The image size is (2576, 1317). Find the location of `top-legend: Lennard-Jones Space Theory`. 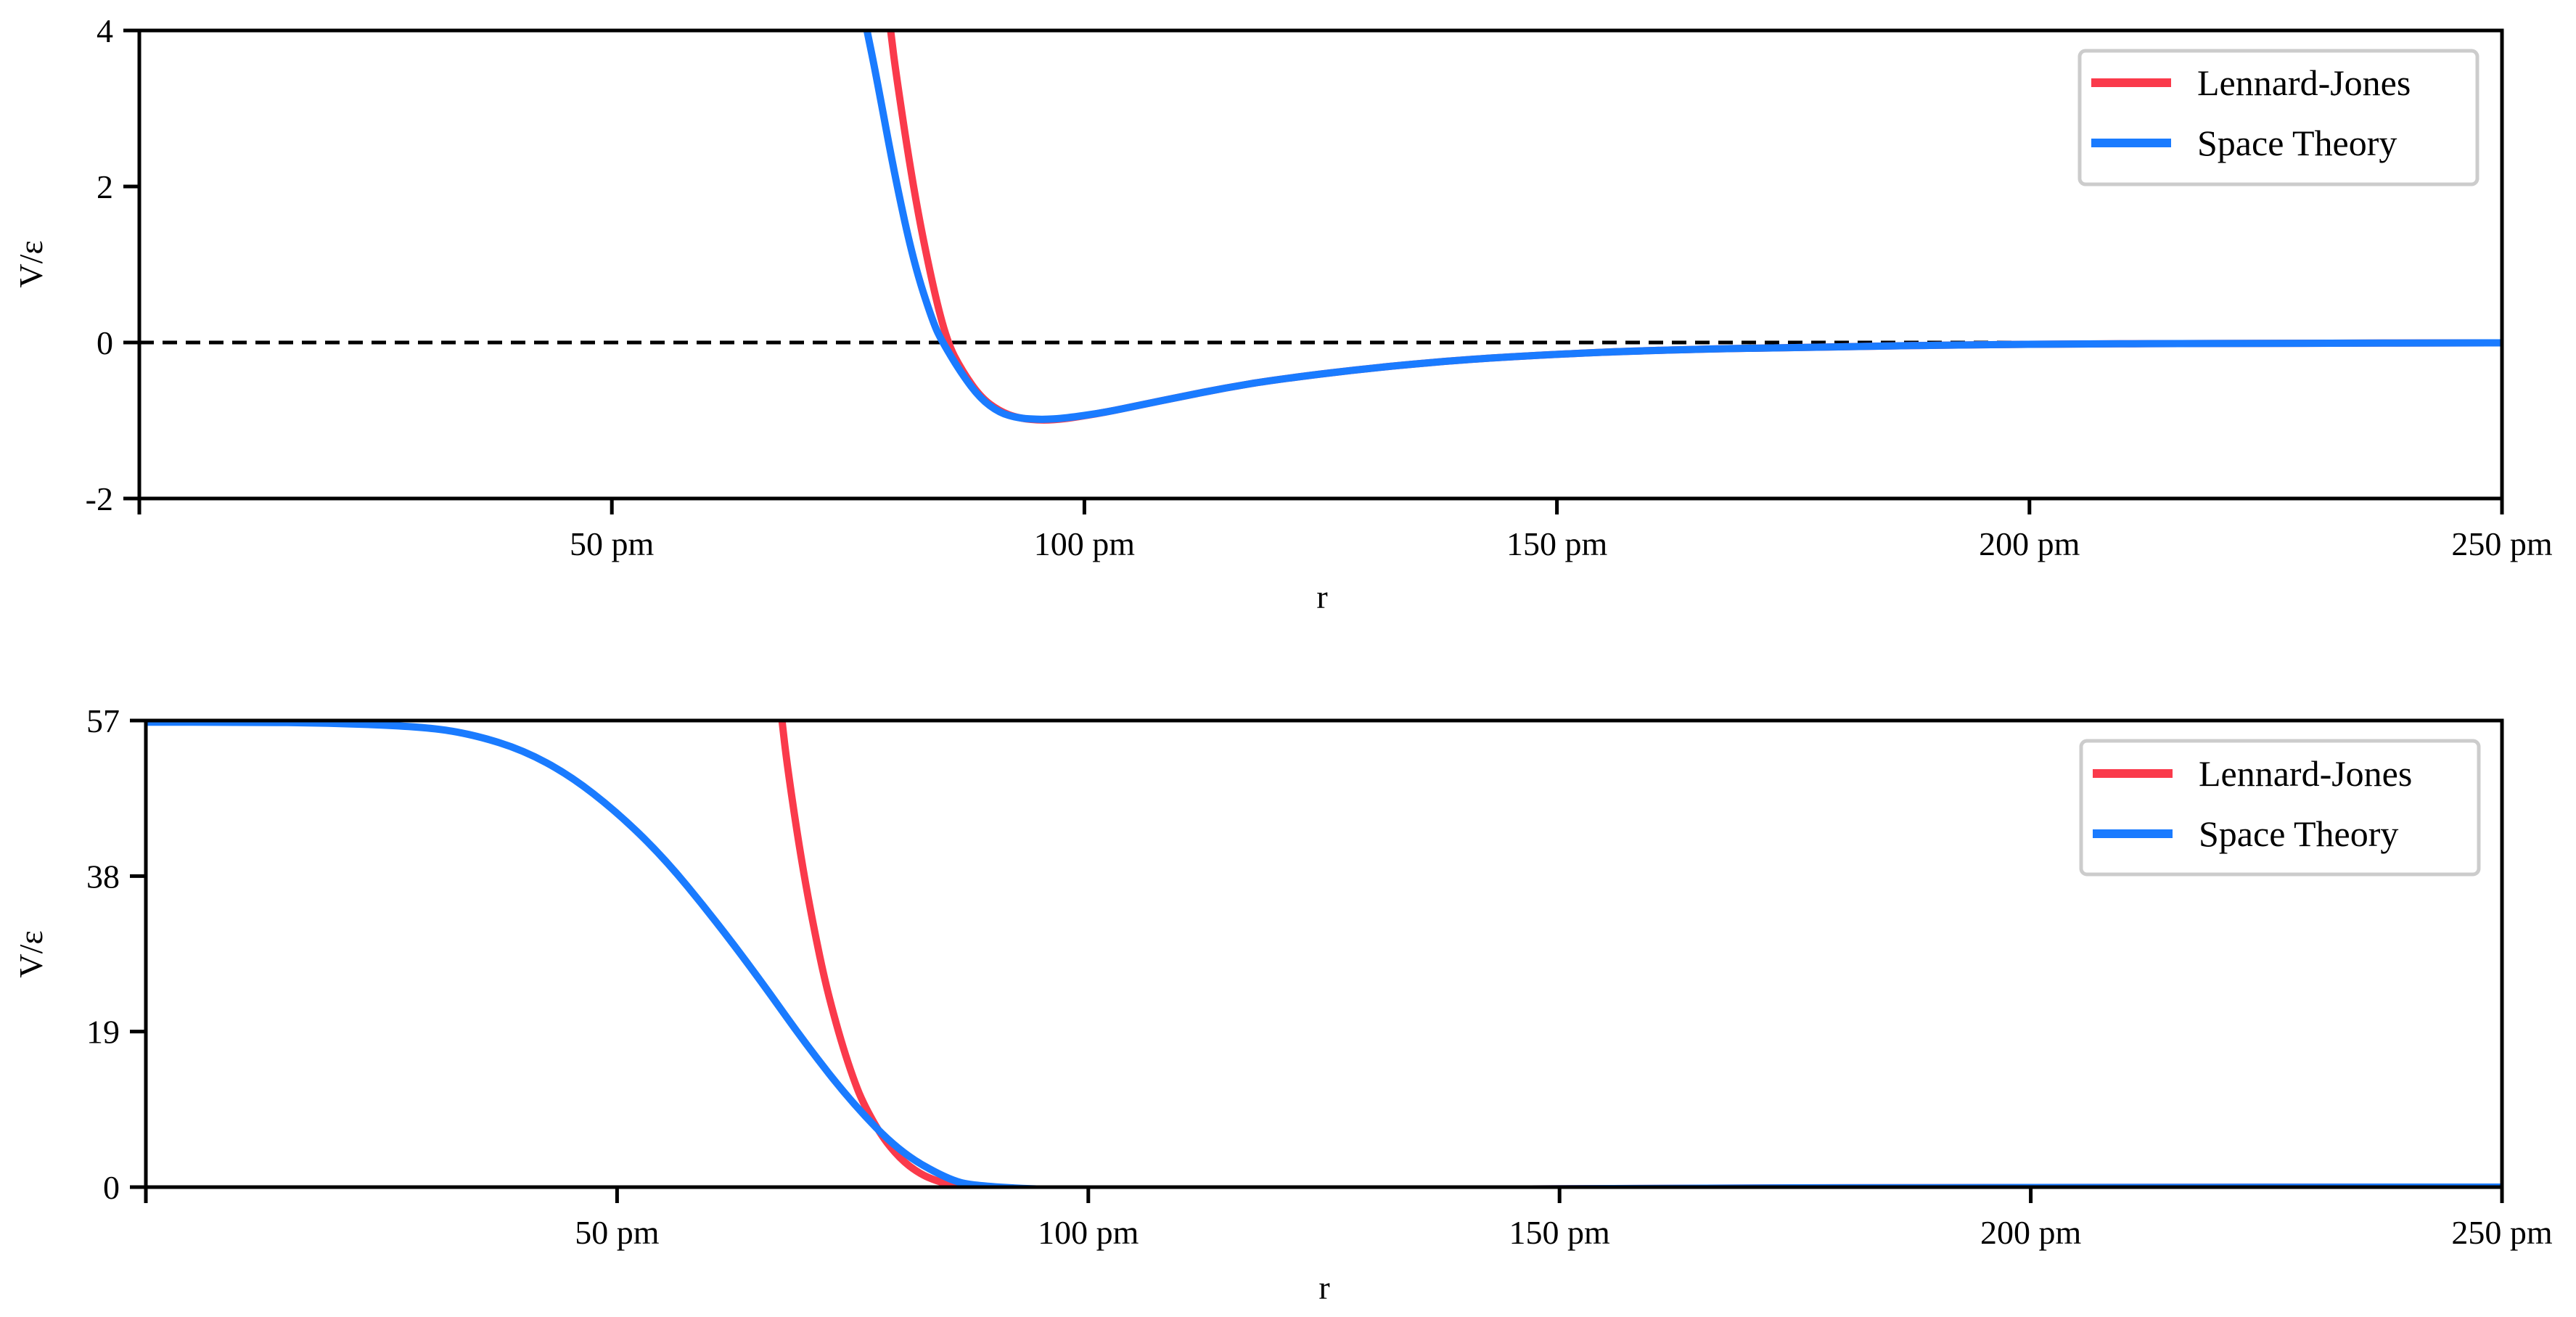

top-legend: Lennard-Jones Space Theory is located at coordinates (2278, 117).